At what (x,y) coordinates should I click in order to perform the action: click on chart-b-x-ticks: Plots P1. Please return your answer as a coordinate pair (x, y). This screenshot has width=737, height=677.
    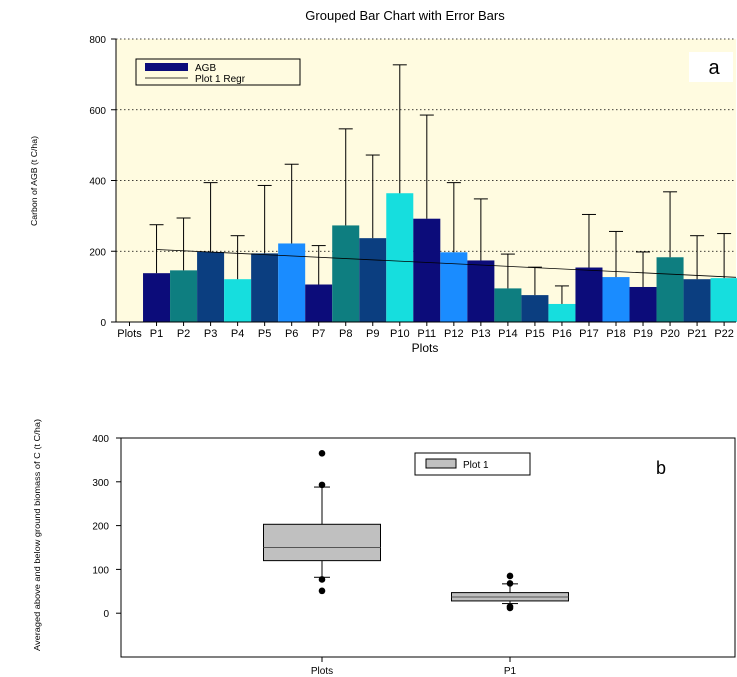
    Looking at the image, I should click on (414, 667).